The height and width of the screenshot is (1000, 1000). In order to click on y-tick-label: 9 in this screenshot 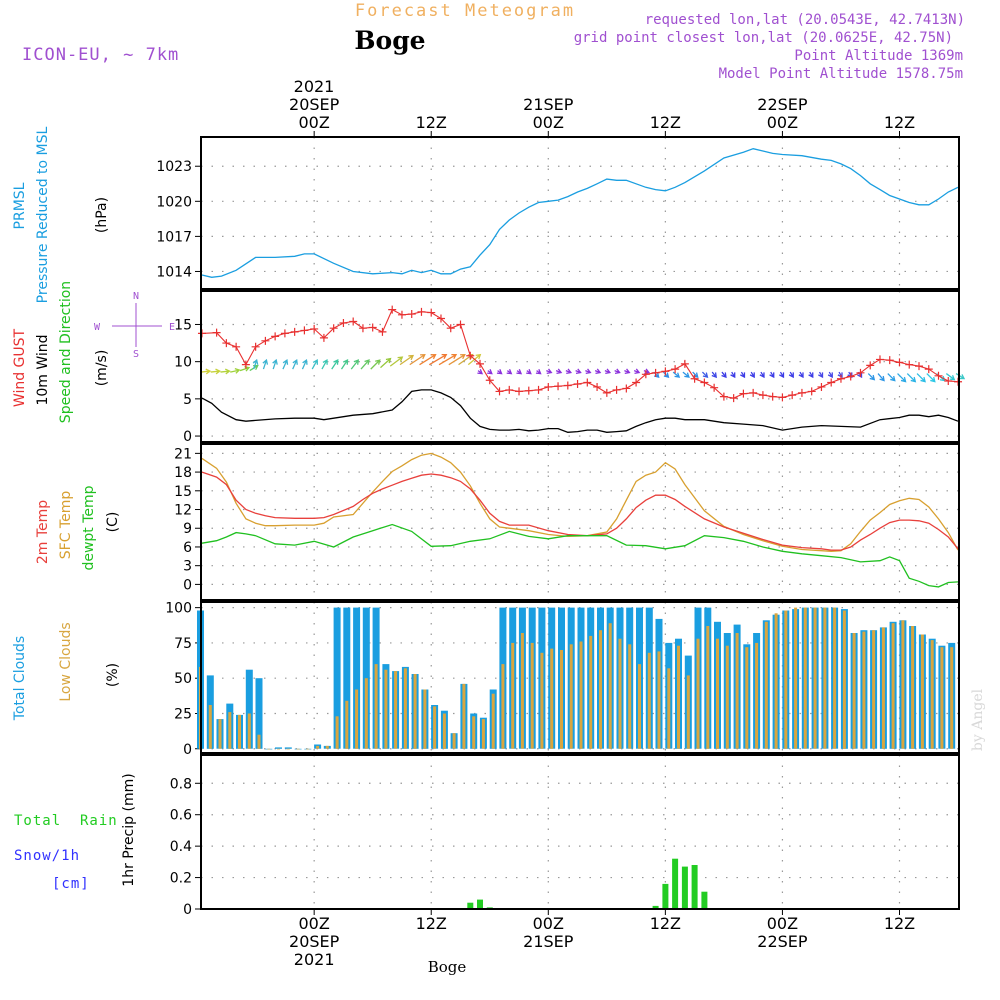, I will do `click(187, 529)`.